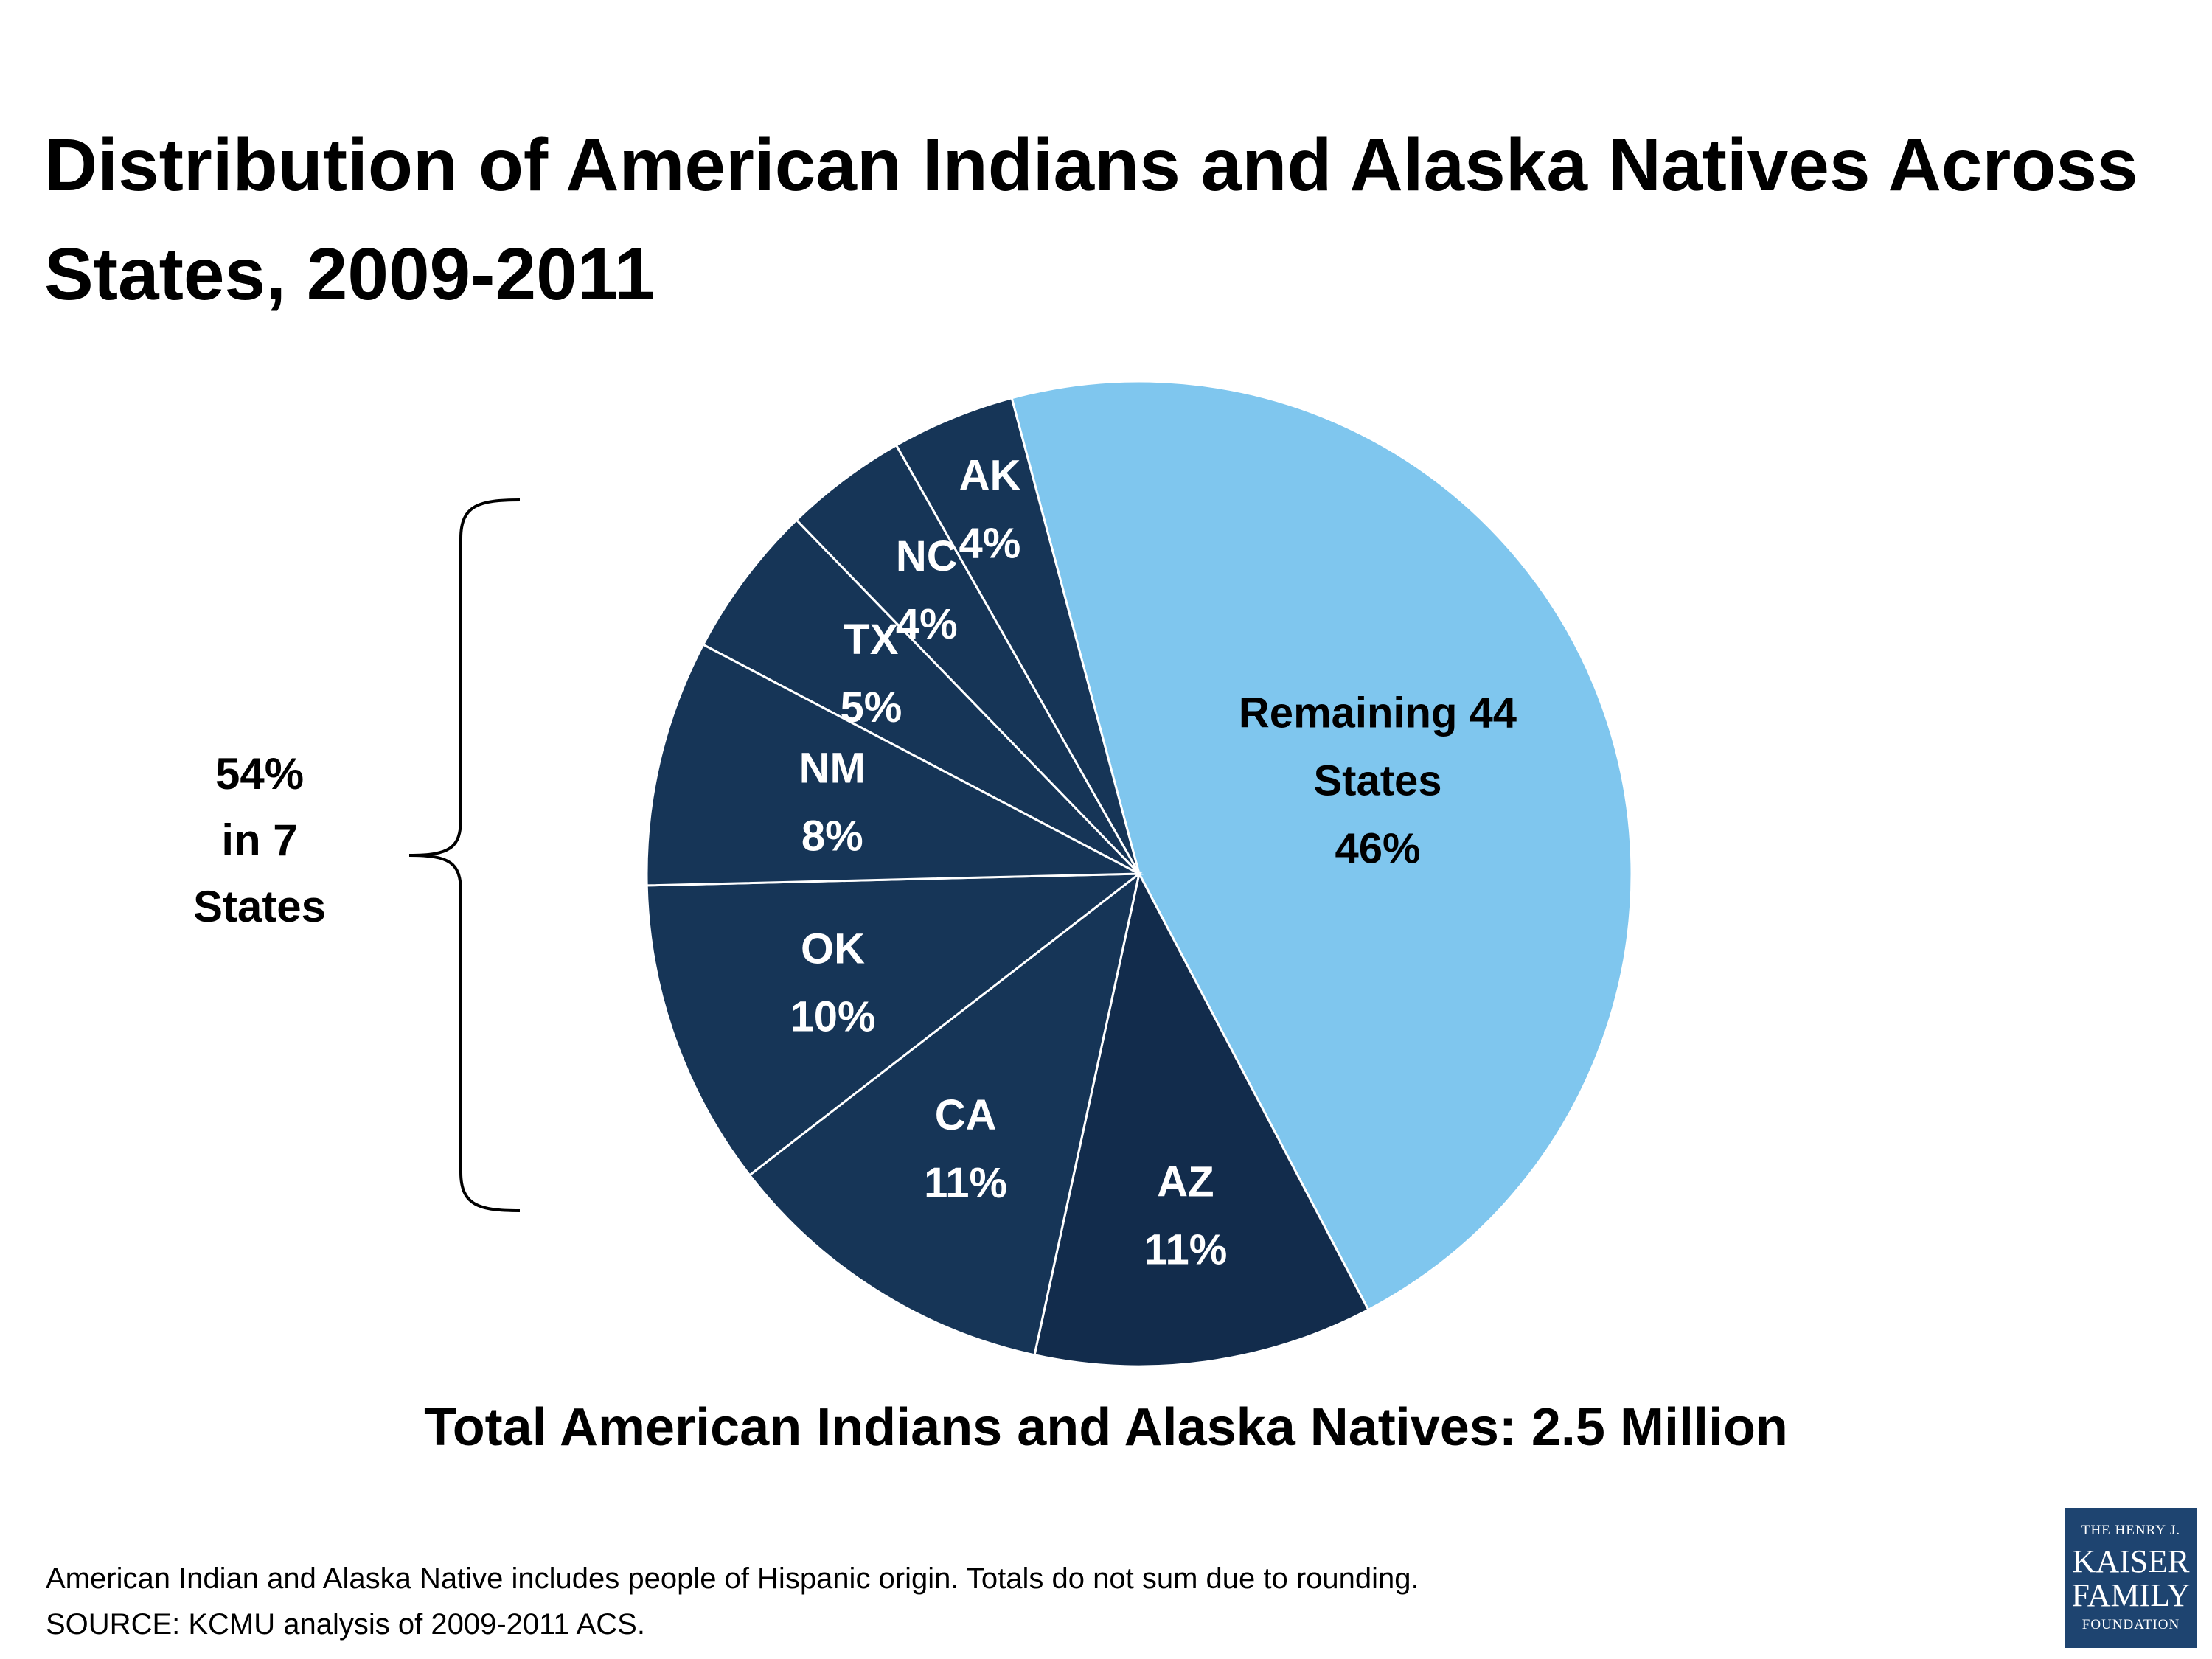 This screenshot has height=1659, width=2212. Describe the element at coordinates (832, 802) in the screenshot. I see `slice-label-nm: NM 8%` at that location.